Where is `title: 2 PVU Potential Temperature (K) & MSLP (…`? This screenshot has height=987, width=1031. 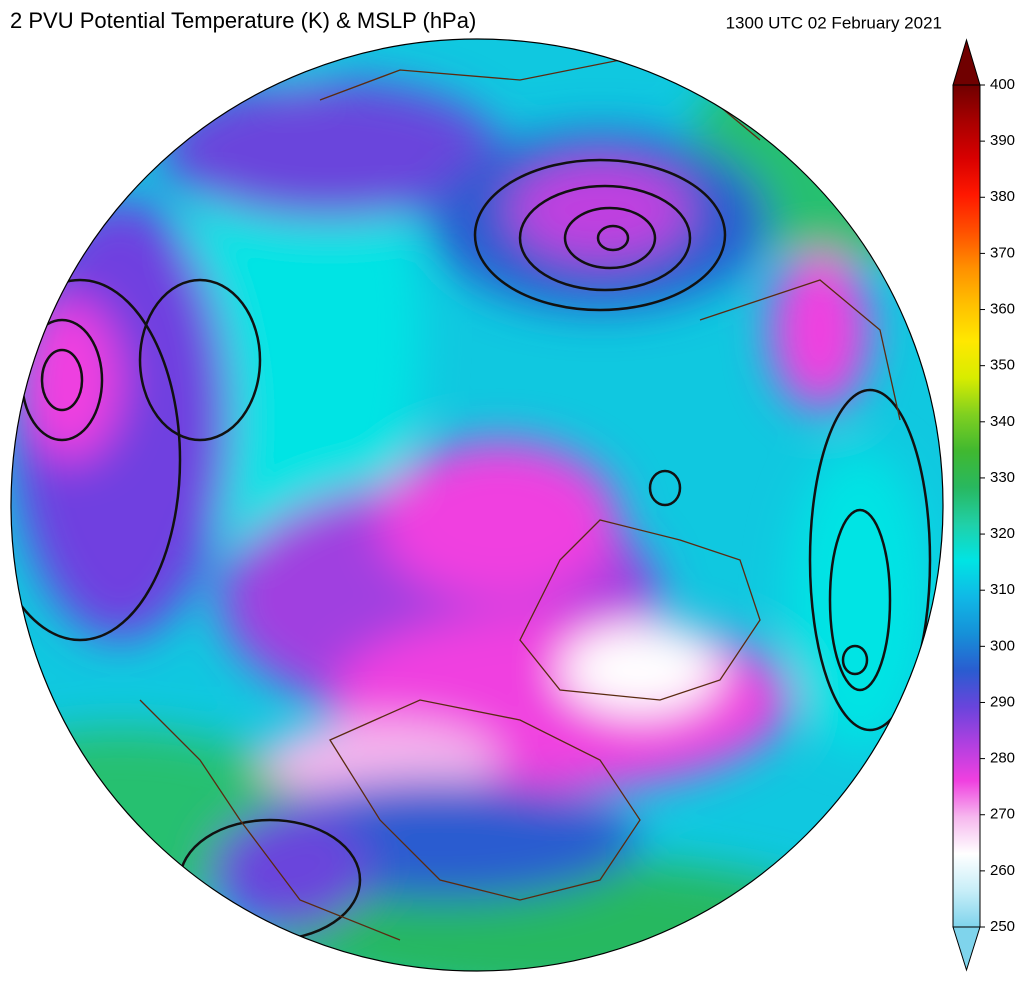
title: 2 PVU Potential Temperature (K) & MSLP (… is located at coordinates (243, 20).